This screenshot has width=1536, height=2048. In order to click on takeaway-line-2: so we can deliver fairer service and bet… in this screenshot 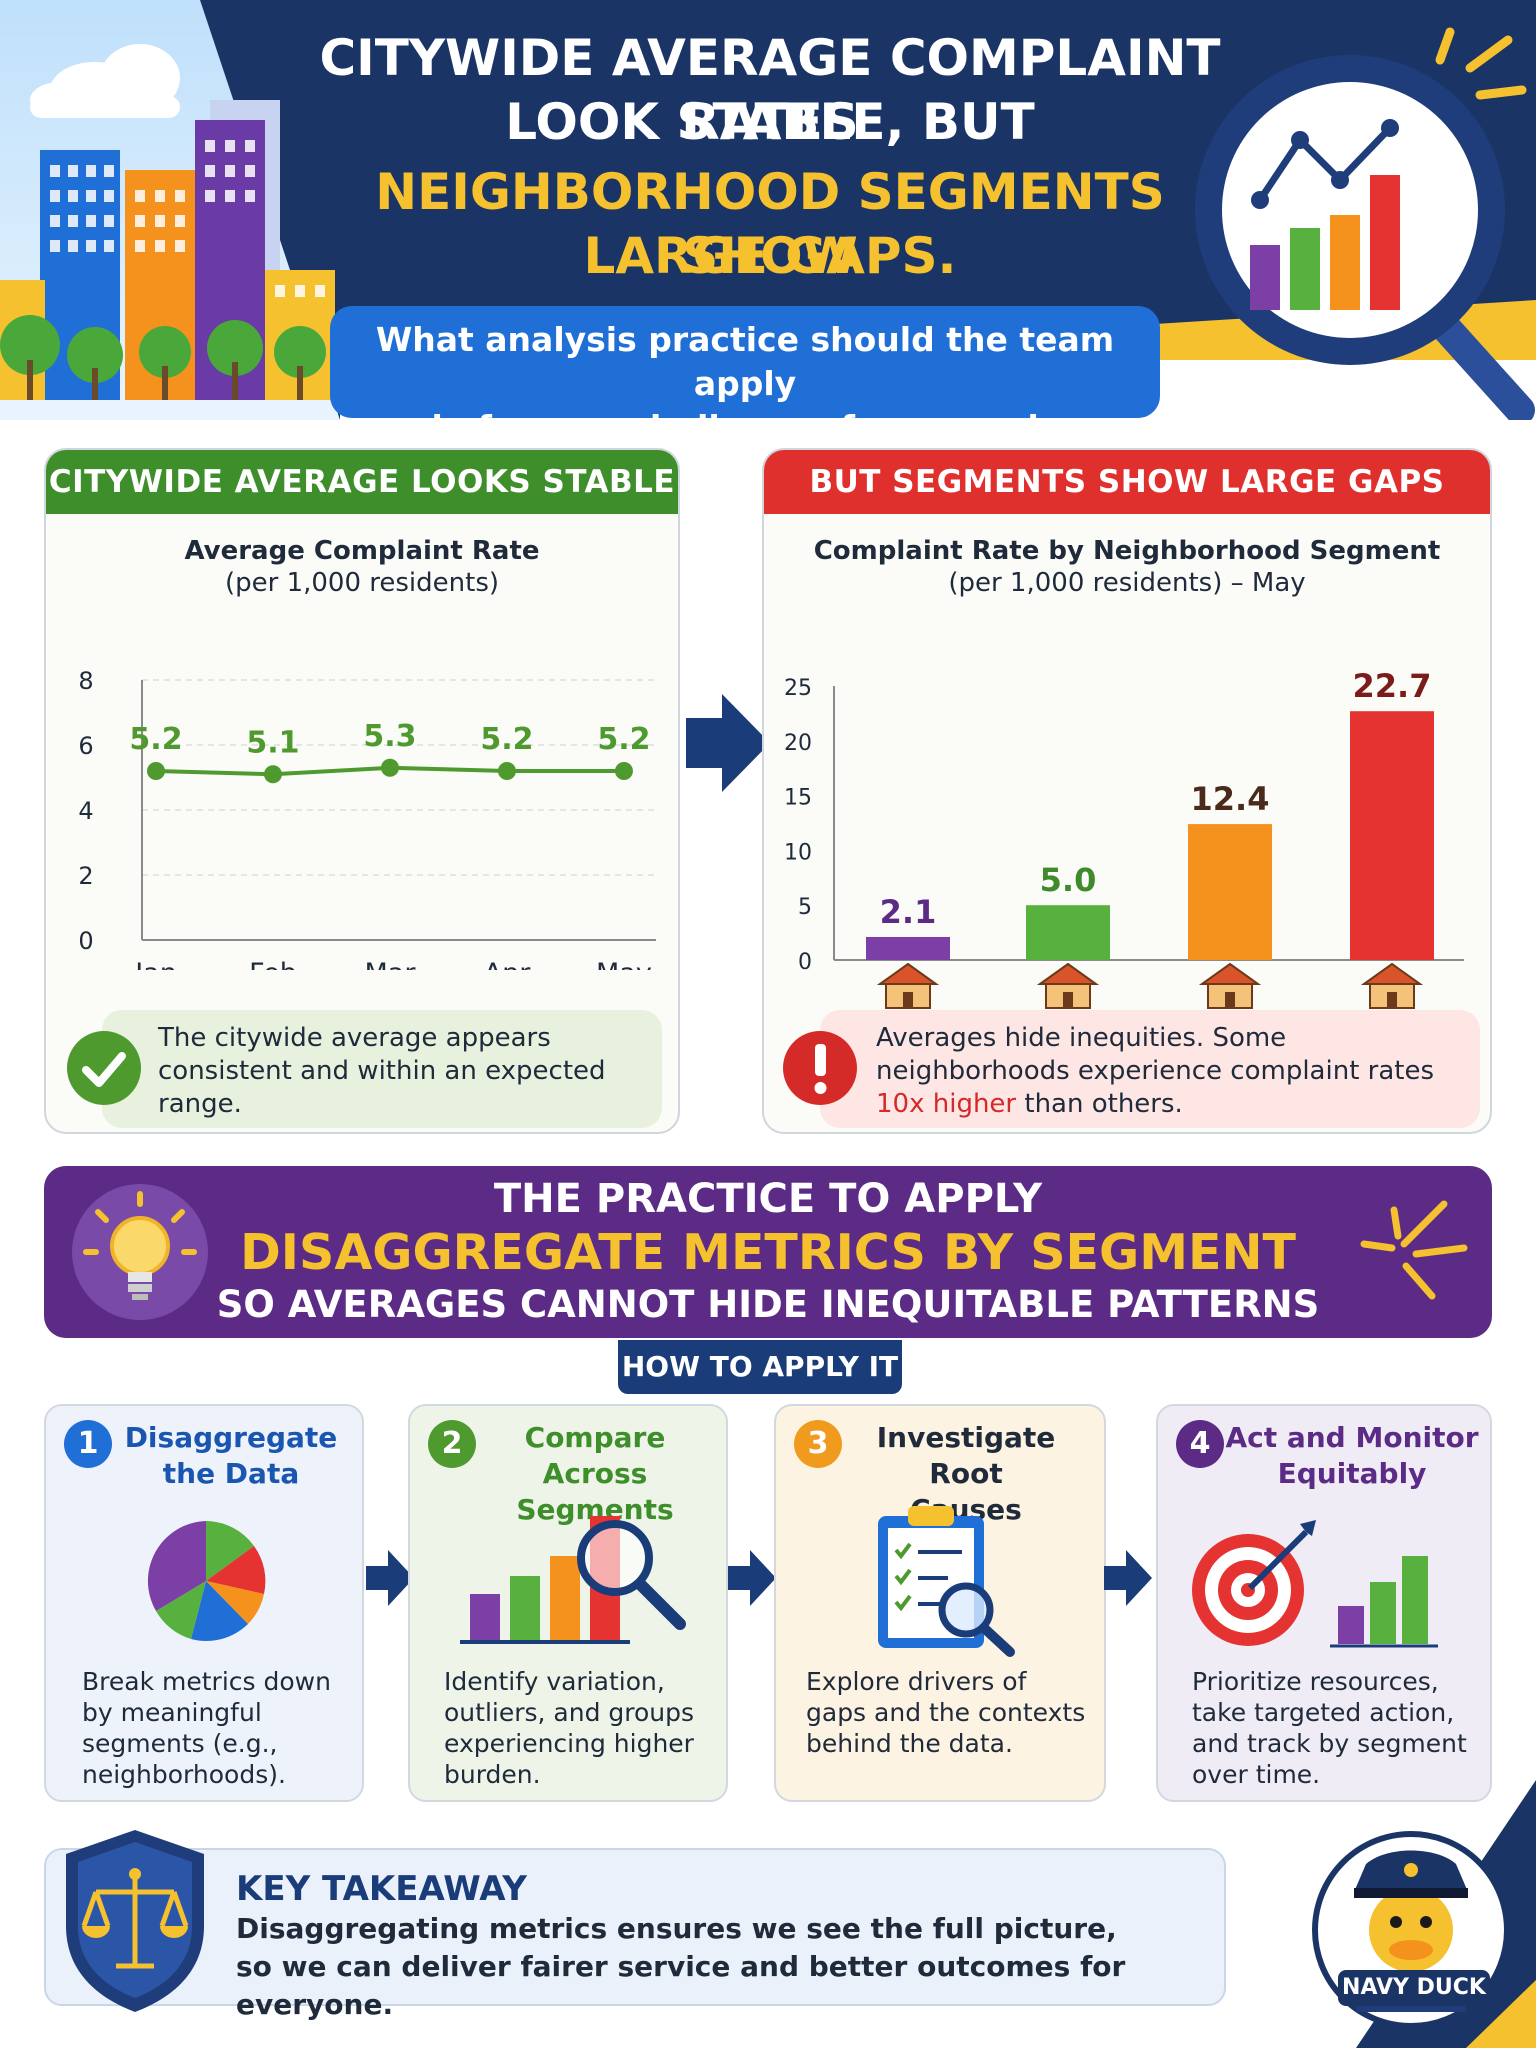, I will do `click(681, 1985)`.